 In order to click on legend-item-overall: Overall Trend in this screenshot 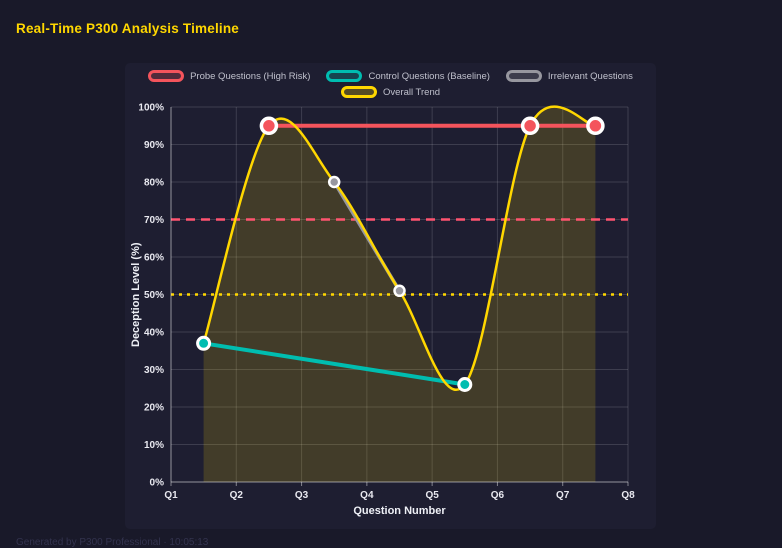, I will do `click(390, 92)`.